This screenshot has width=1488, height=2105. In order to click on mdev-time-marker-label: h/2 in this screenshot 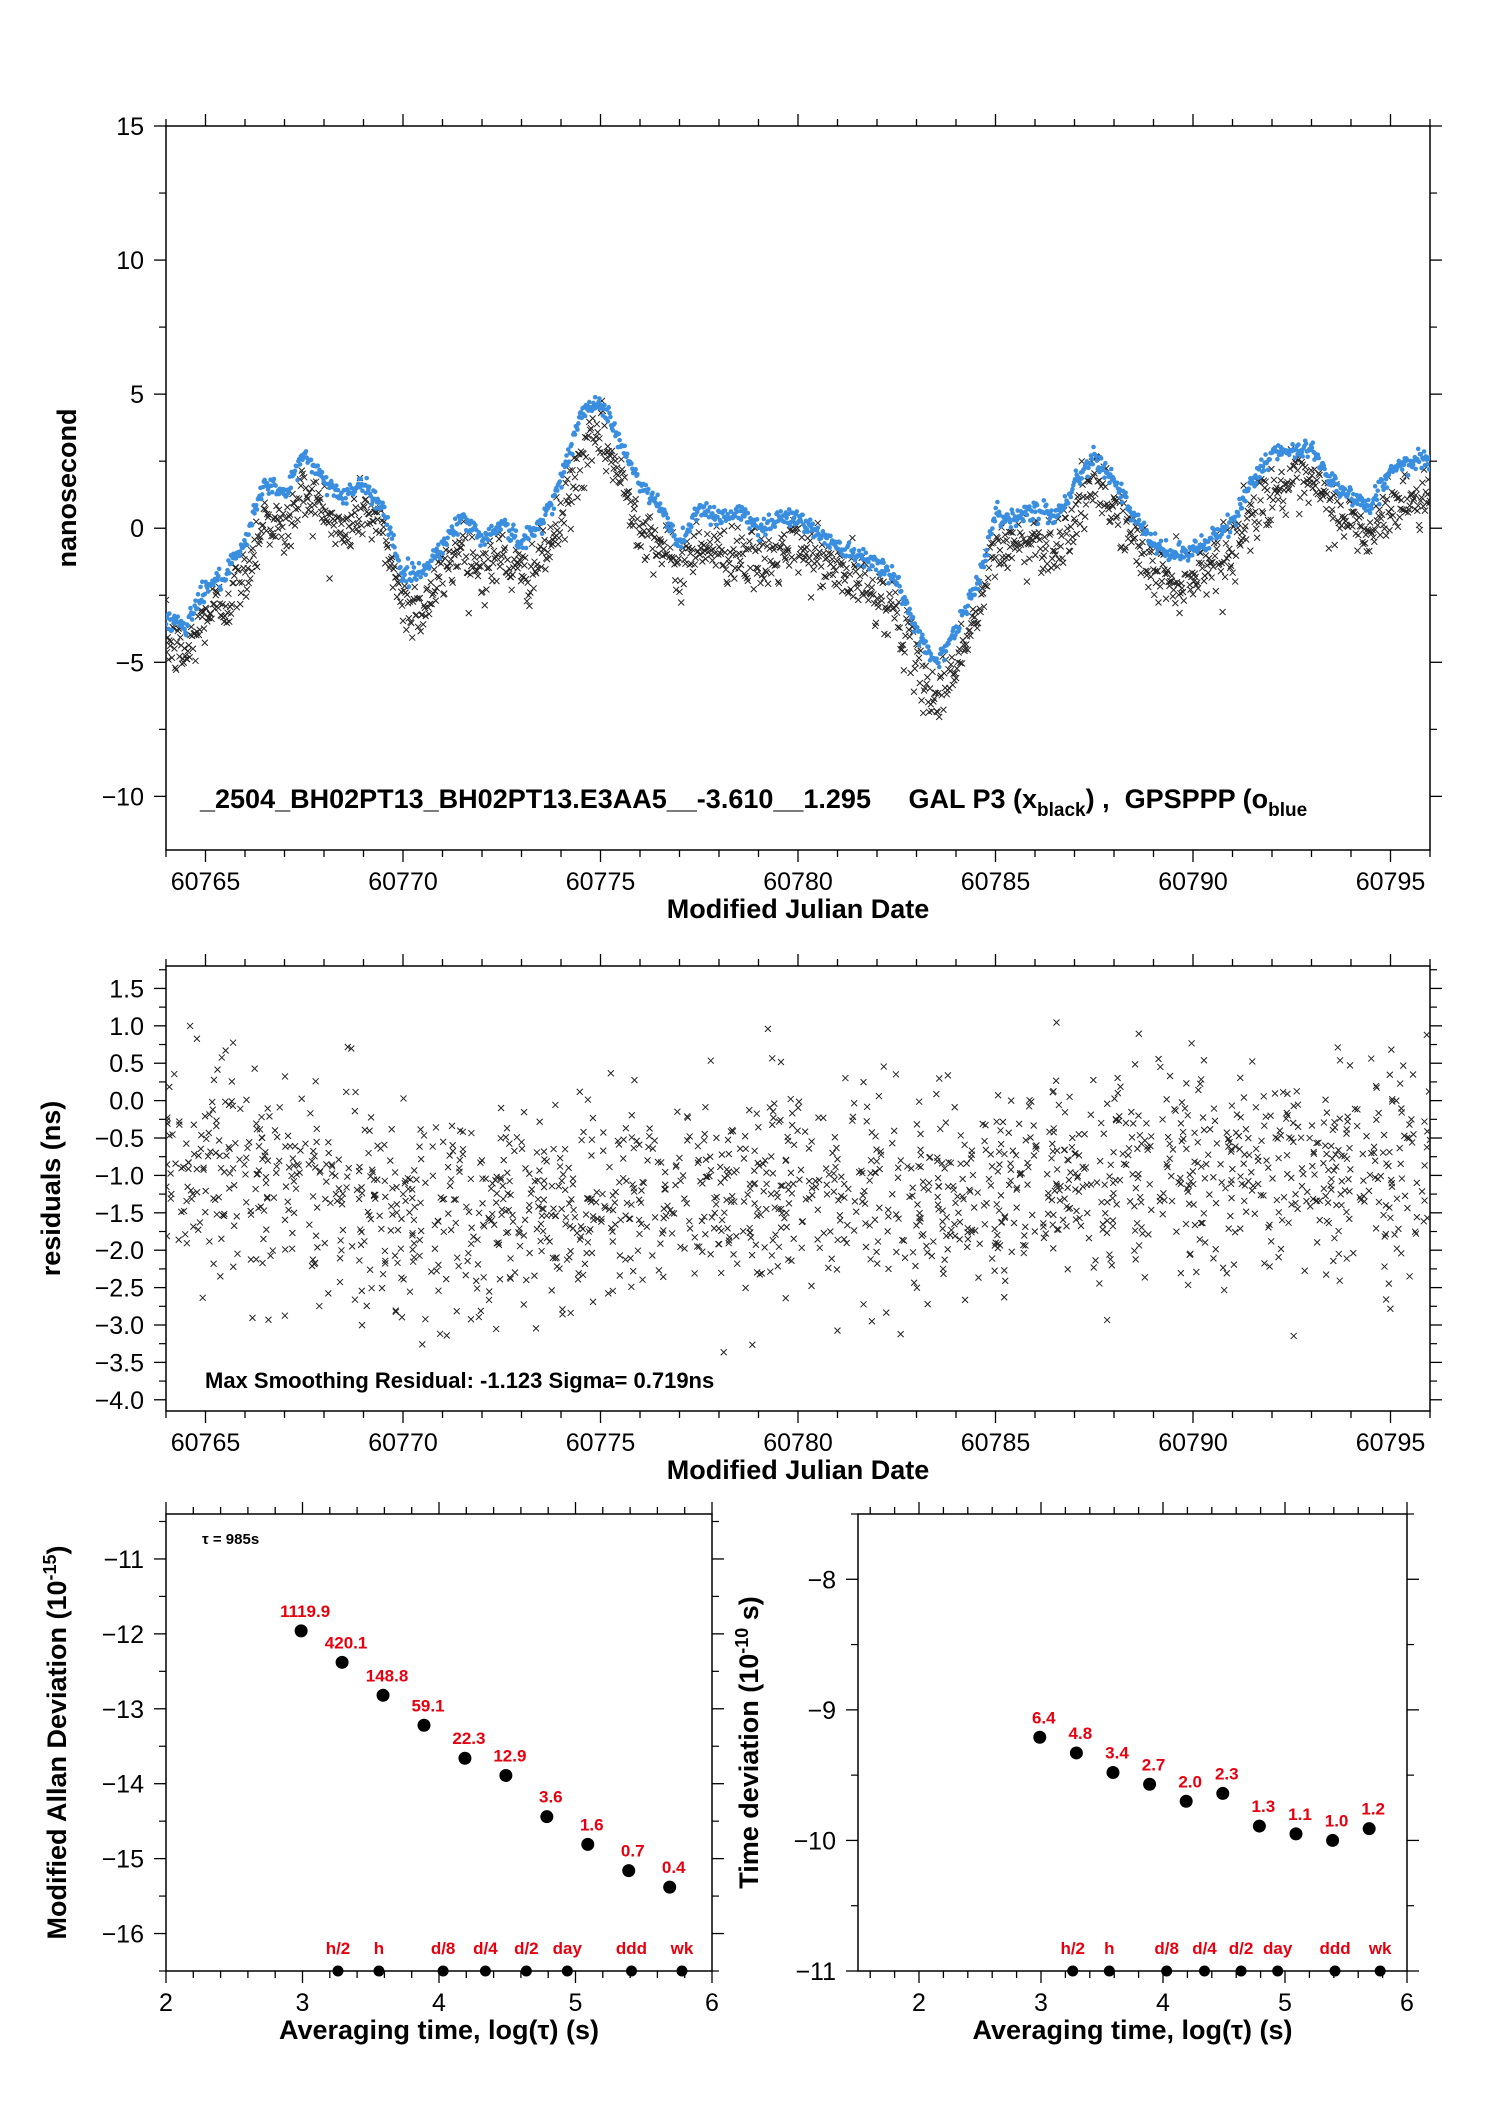, I will do `click(338, 1948)`.